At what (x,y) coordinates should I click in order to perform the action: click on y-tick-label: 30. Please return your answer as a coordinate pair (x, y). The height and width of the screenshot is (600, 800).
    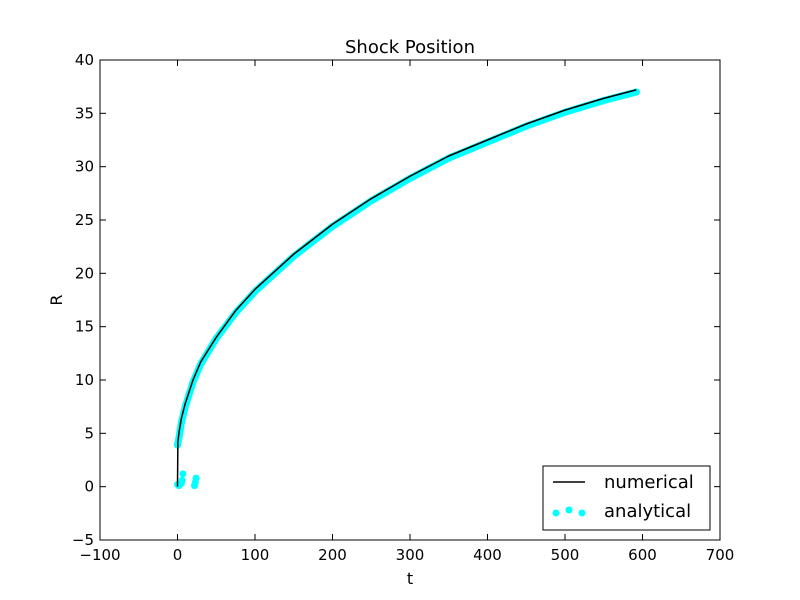
    Looking at the image, I should click on (84, 167).